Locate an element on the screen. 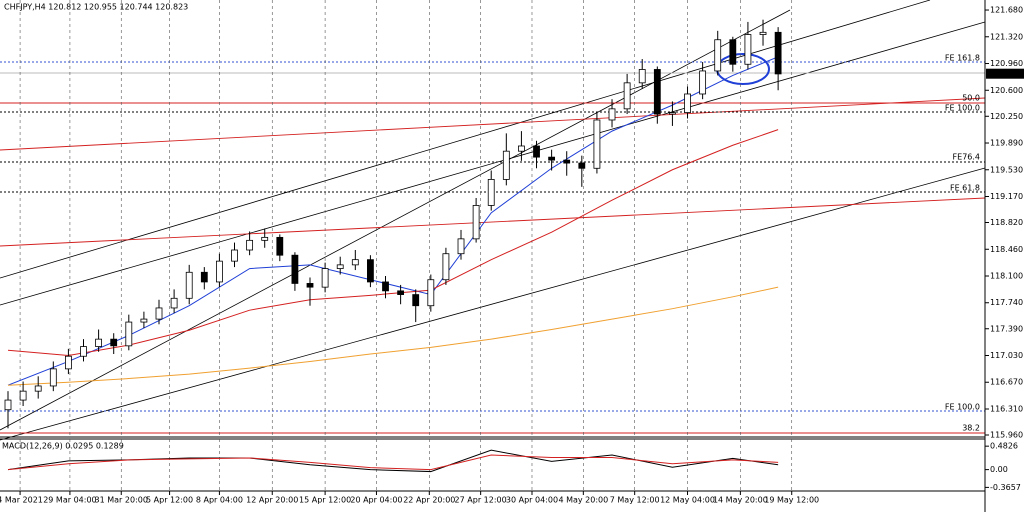 Image resolution: width=1024 pixels, height=512 pixels. macd-line is located at coordinates (393, 462).